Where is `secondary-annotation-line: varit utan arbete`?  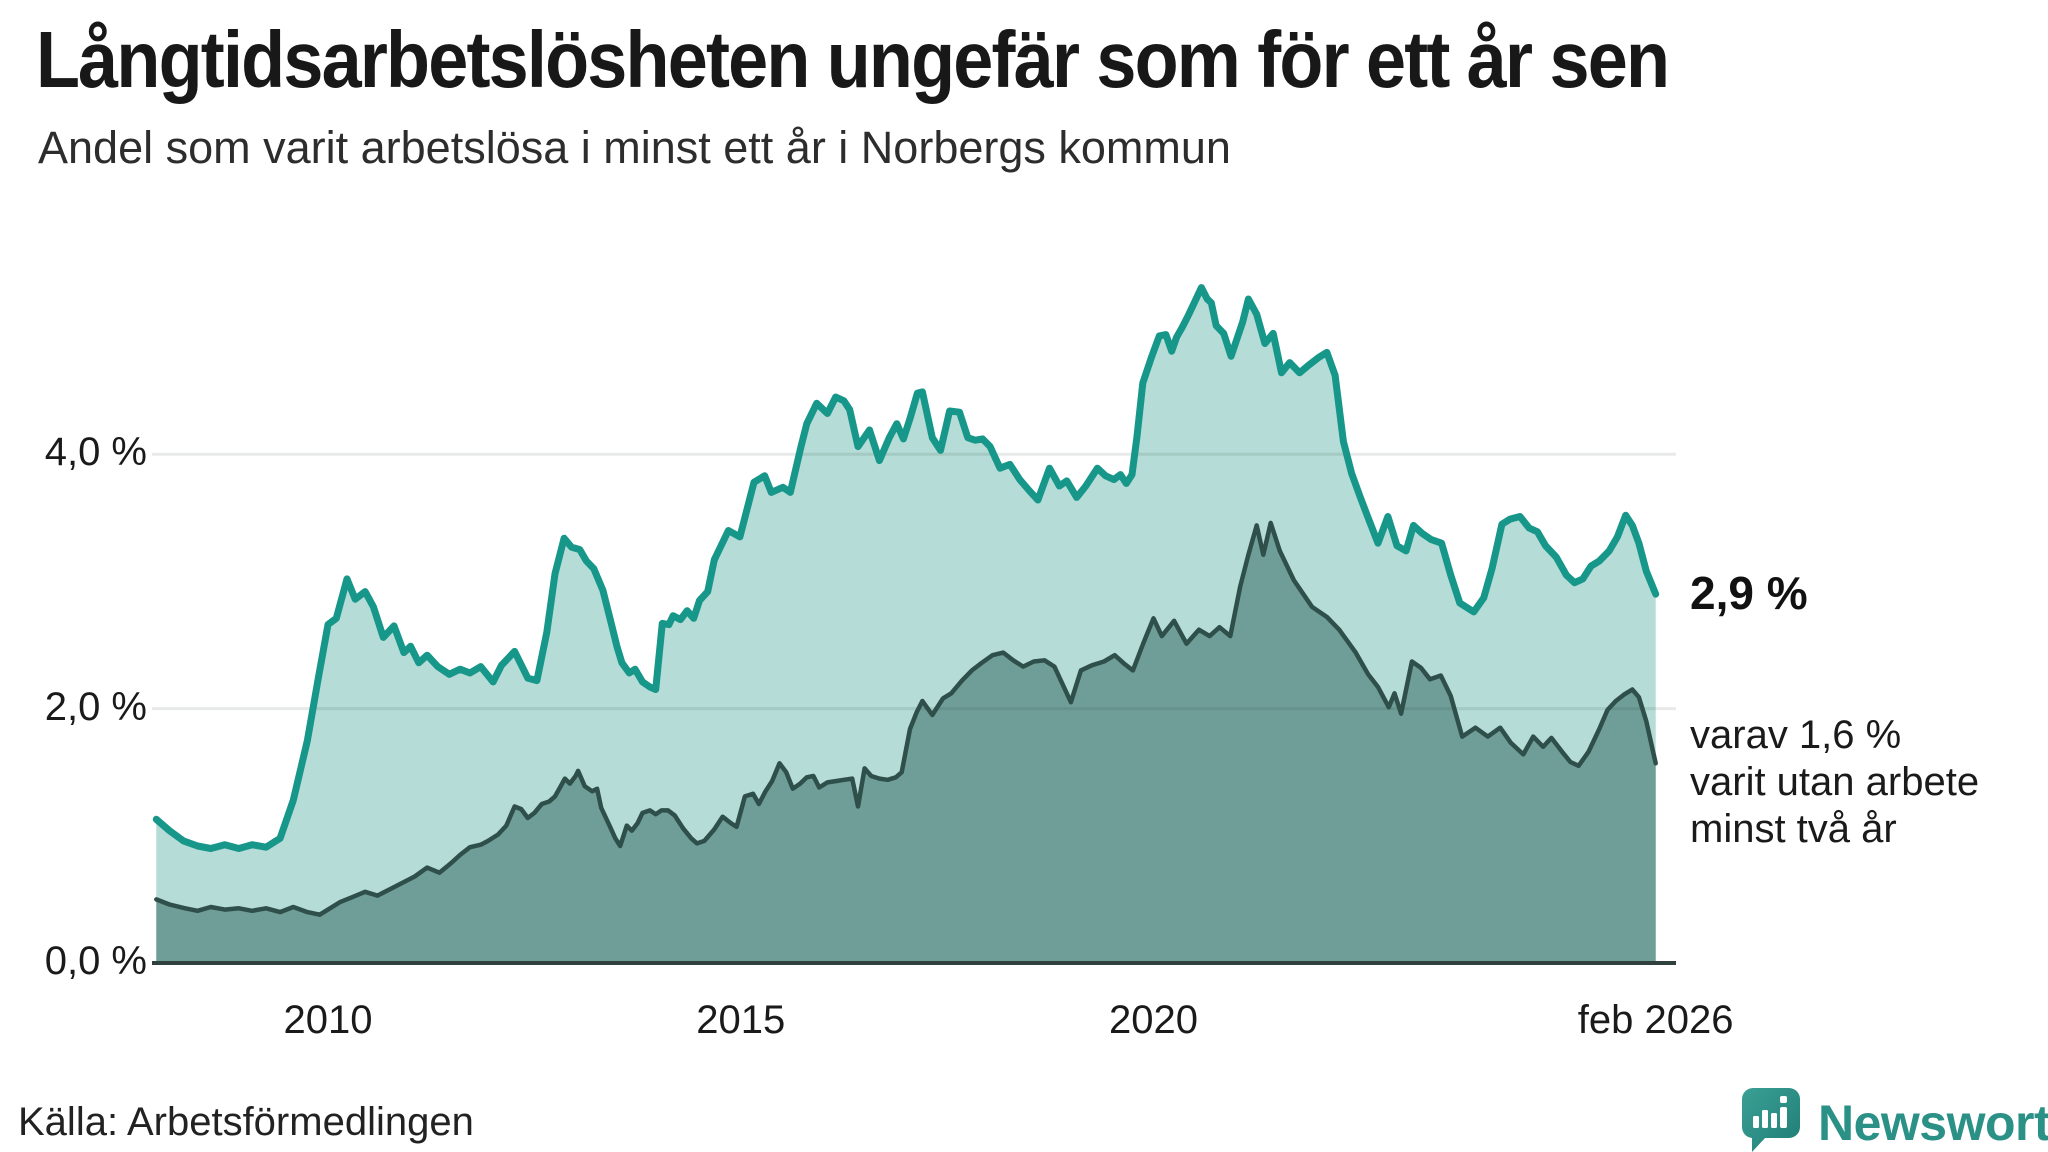 secondary-annotation-line: varit utan arbete is located at coordinates (1835, 782).